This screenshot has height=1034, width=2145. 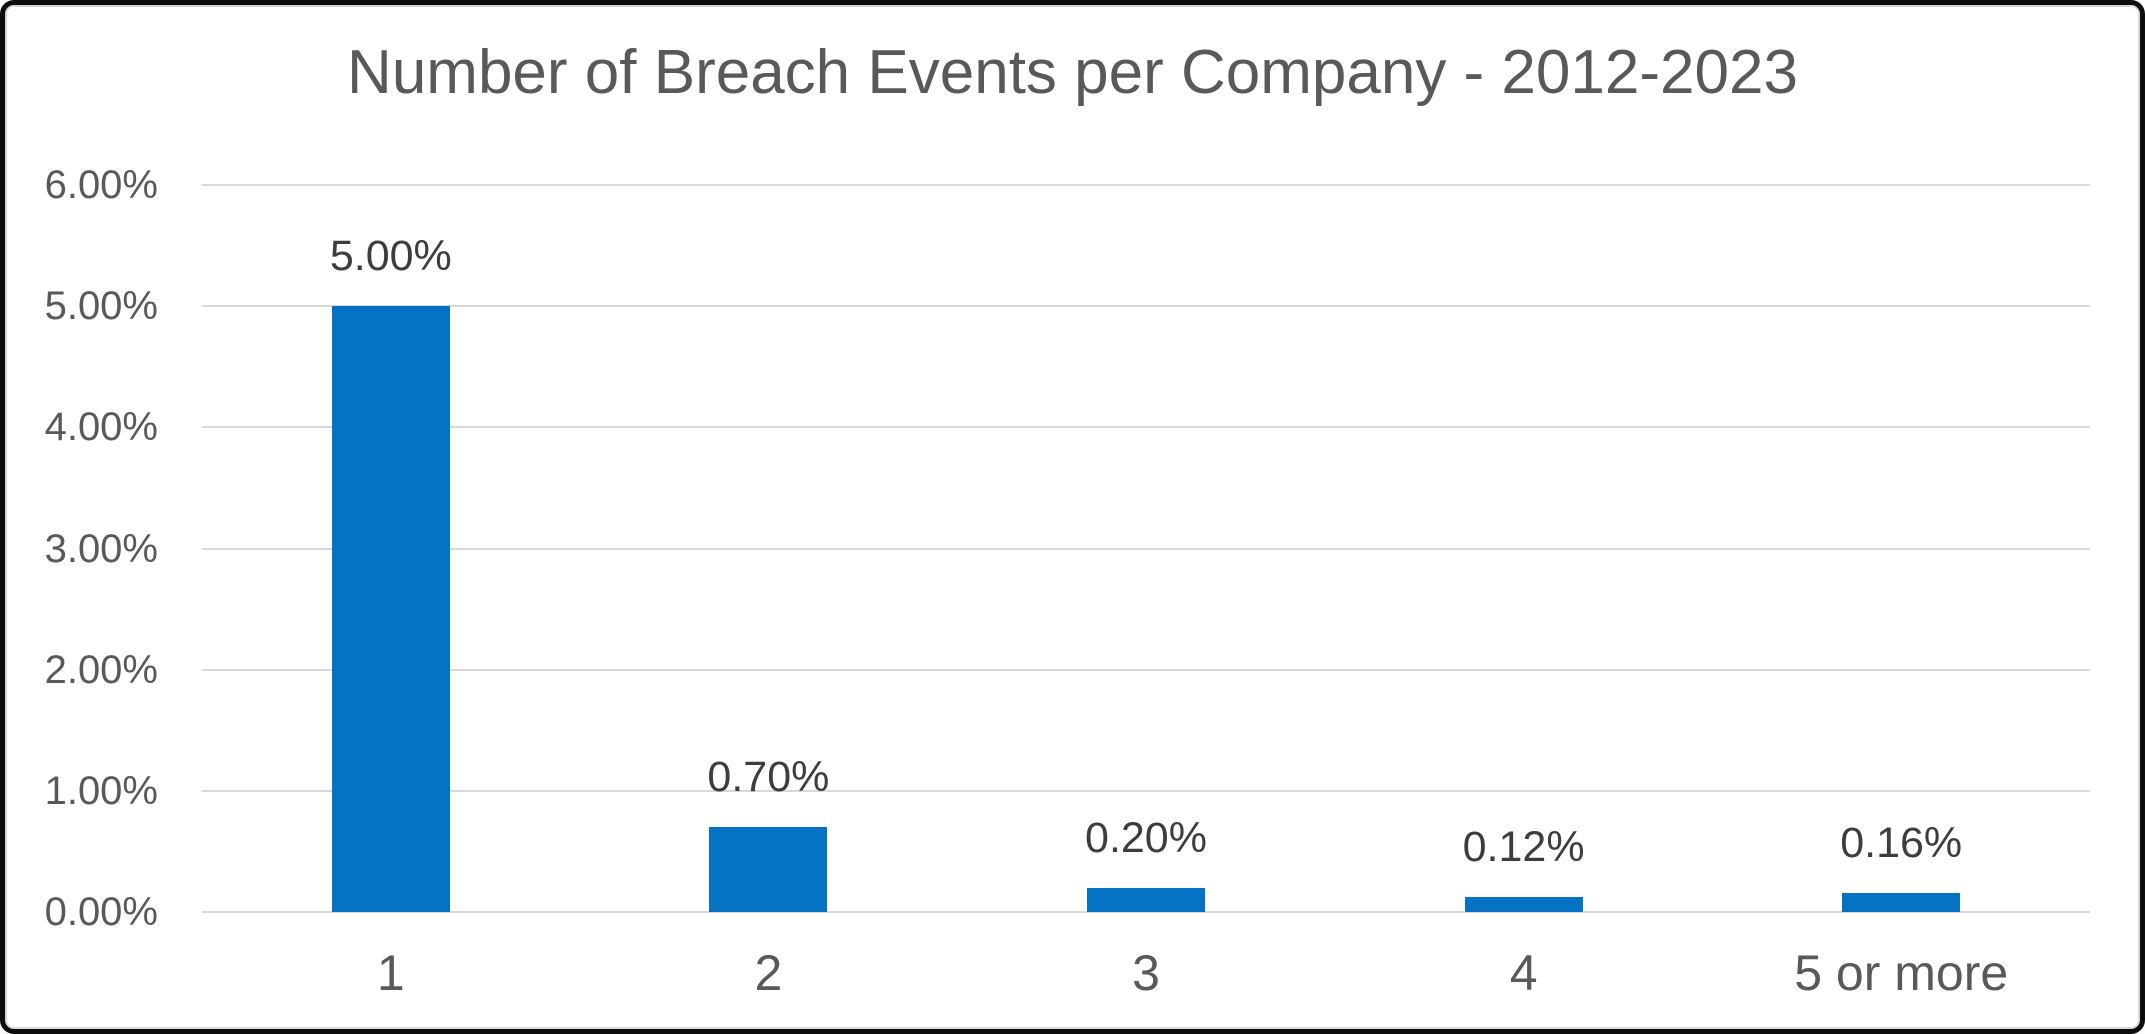 What do you see at coordinates (390, 973) in the screenshot?
I see `x-tick-label: 1` at bounding box center [390, 973].